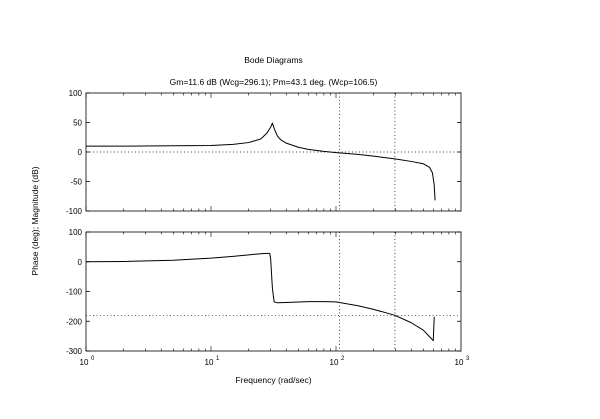  What do you see at coordinates (76, 232) in the screenshot?
I see `phase-y-tick-label: 100` at bounding box center [76, 232].